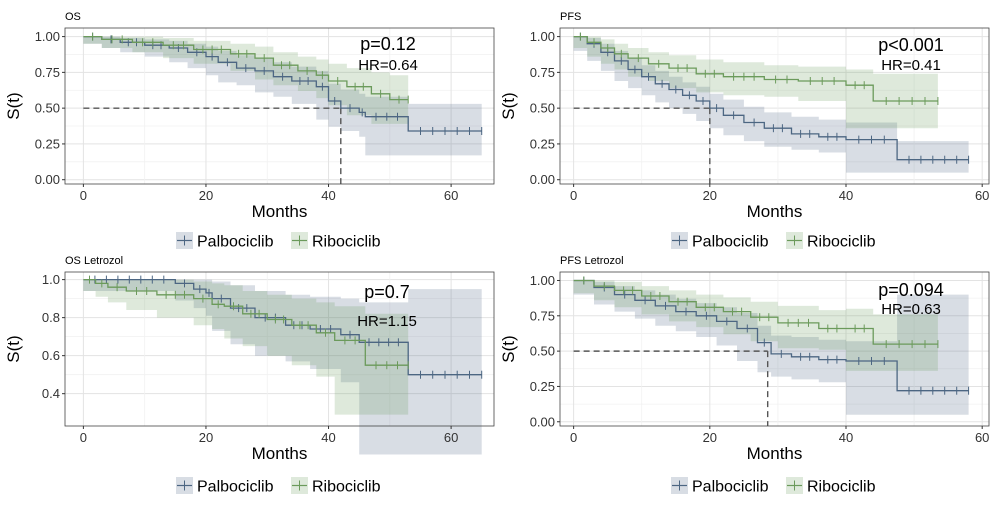  What do you see at coordinates (387, 292) in the screenshot?
I see `p-value-annotation: p=0.7` at bounding box center [387, 292].